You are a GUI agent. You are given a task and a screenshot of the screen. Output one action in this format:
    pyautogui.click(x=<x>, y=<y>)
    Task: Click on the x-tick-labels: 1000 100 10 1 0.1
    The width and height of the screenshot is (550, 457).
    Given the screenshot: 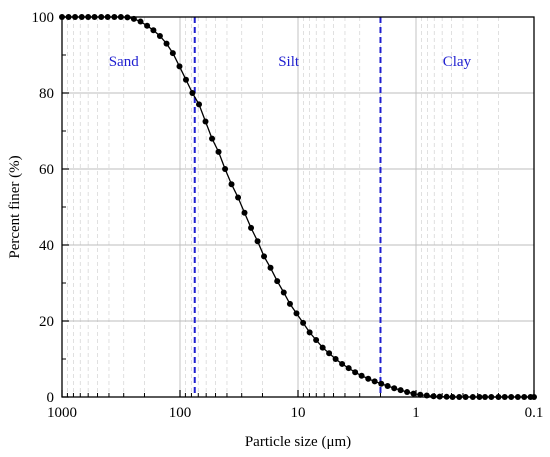 What is the action you would take?
    pyautogui.click(x=295, y=413)
    